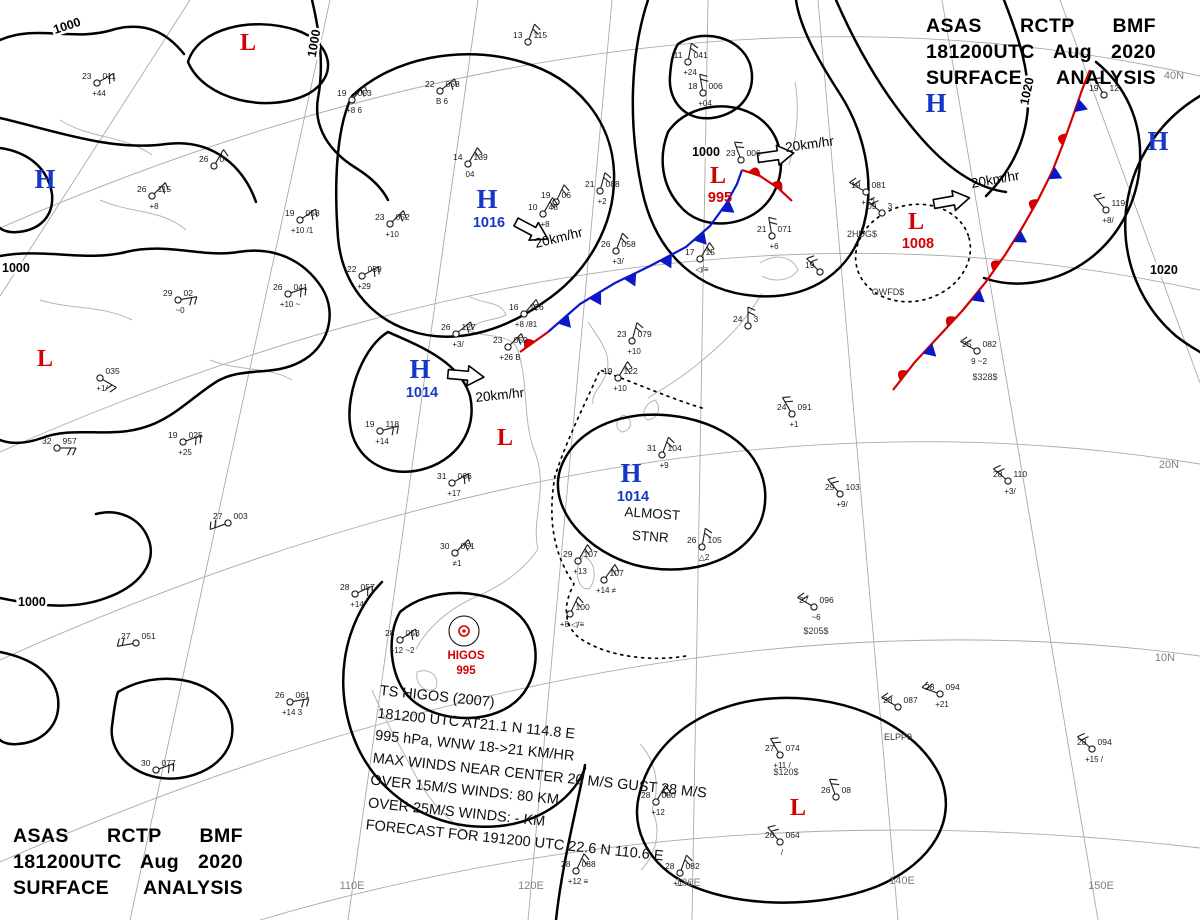  I want to click on station-plot: 10 48 +8, so click(543, 213).